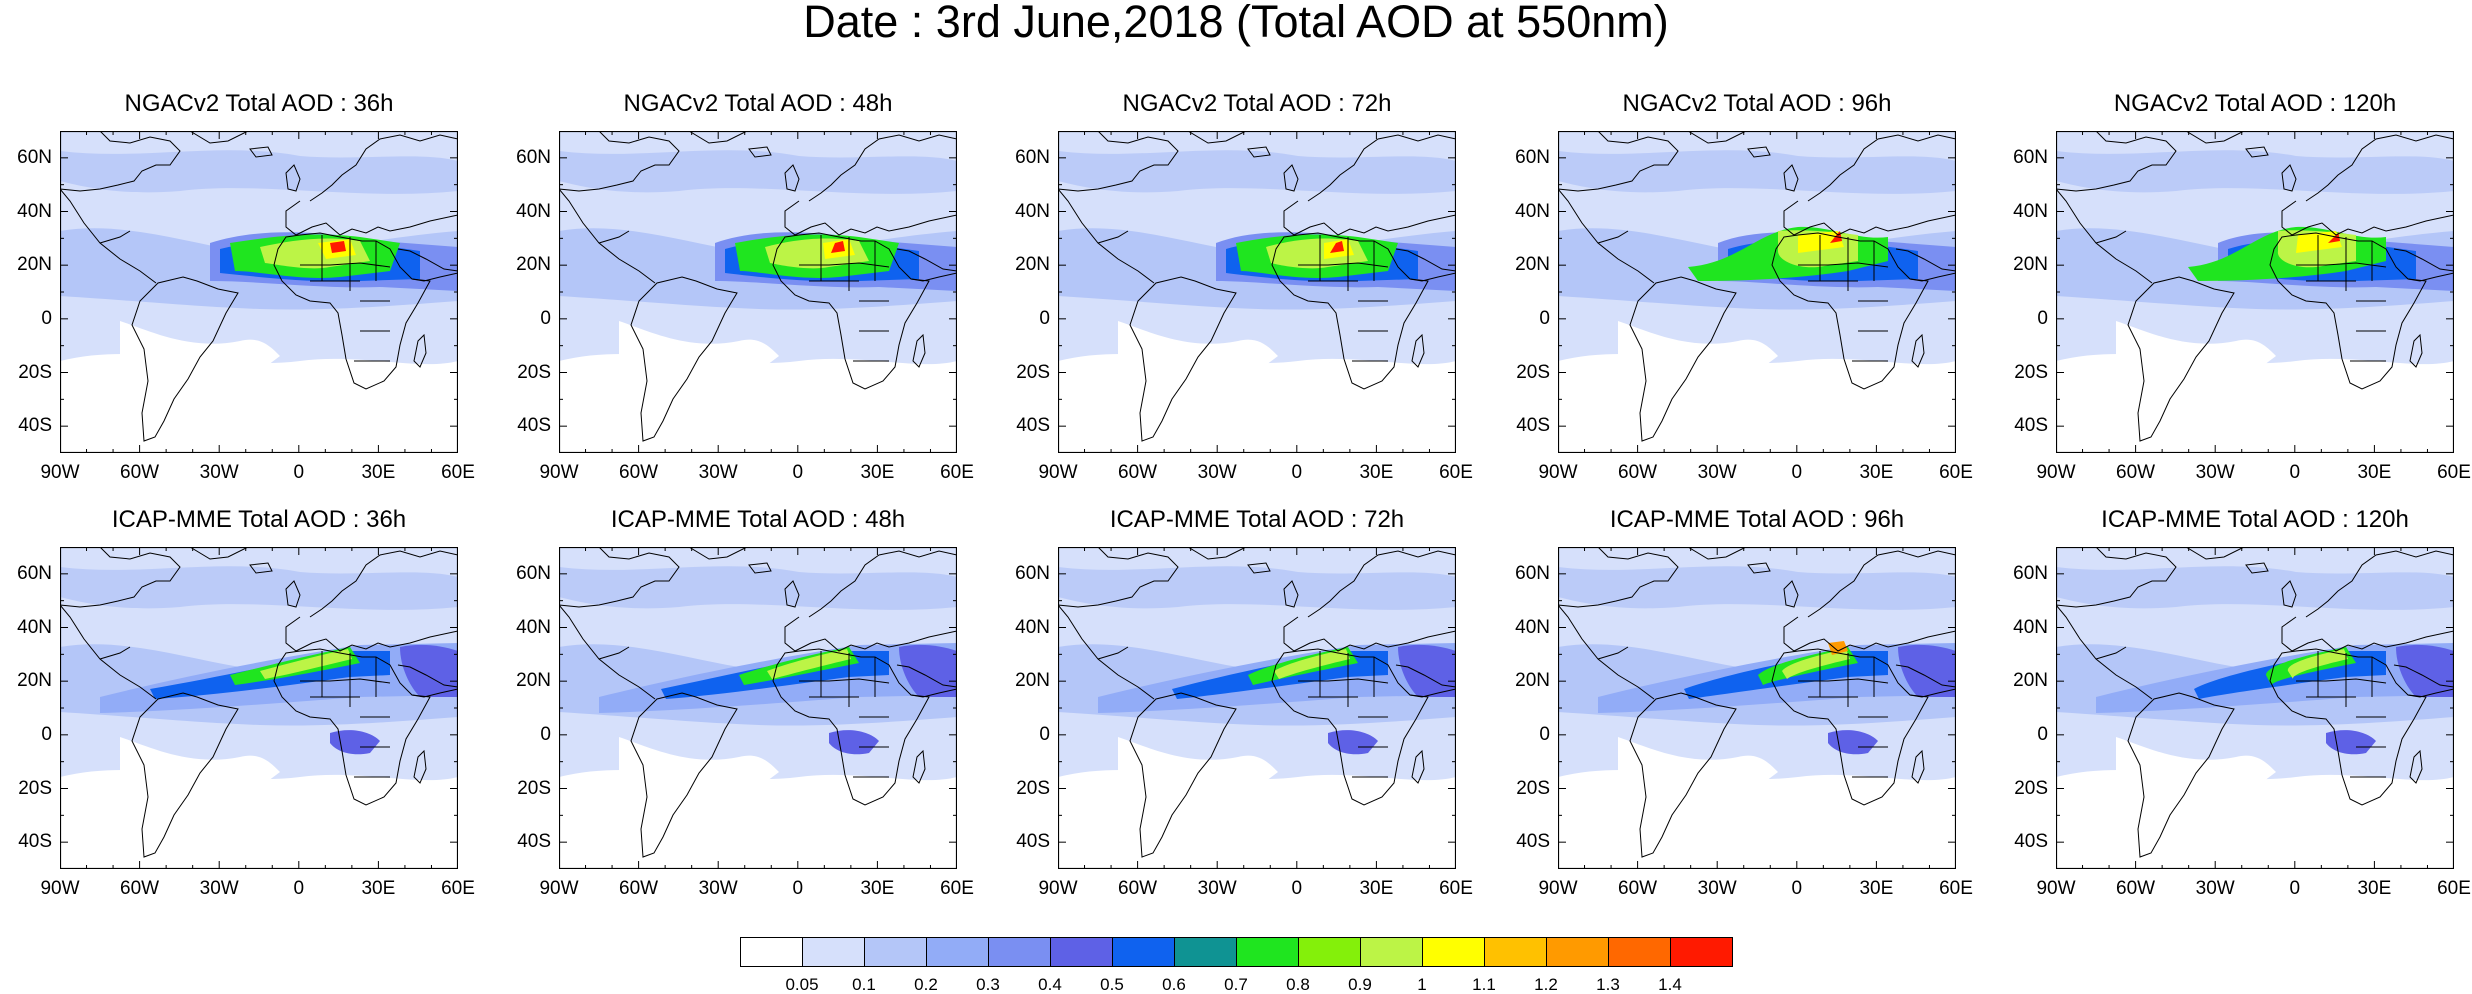 The width and height of the screenshot is (2472, 994). What do you see at coordinates (259, 519) in the screenshot?
I see `panel-title: ICAP-MME Total AOD : 36h` at bounding box center [259, 519].